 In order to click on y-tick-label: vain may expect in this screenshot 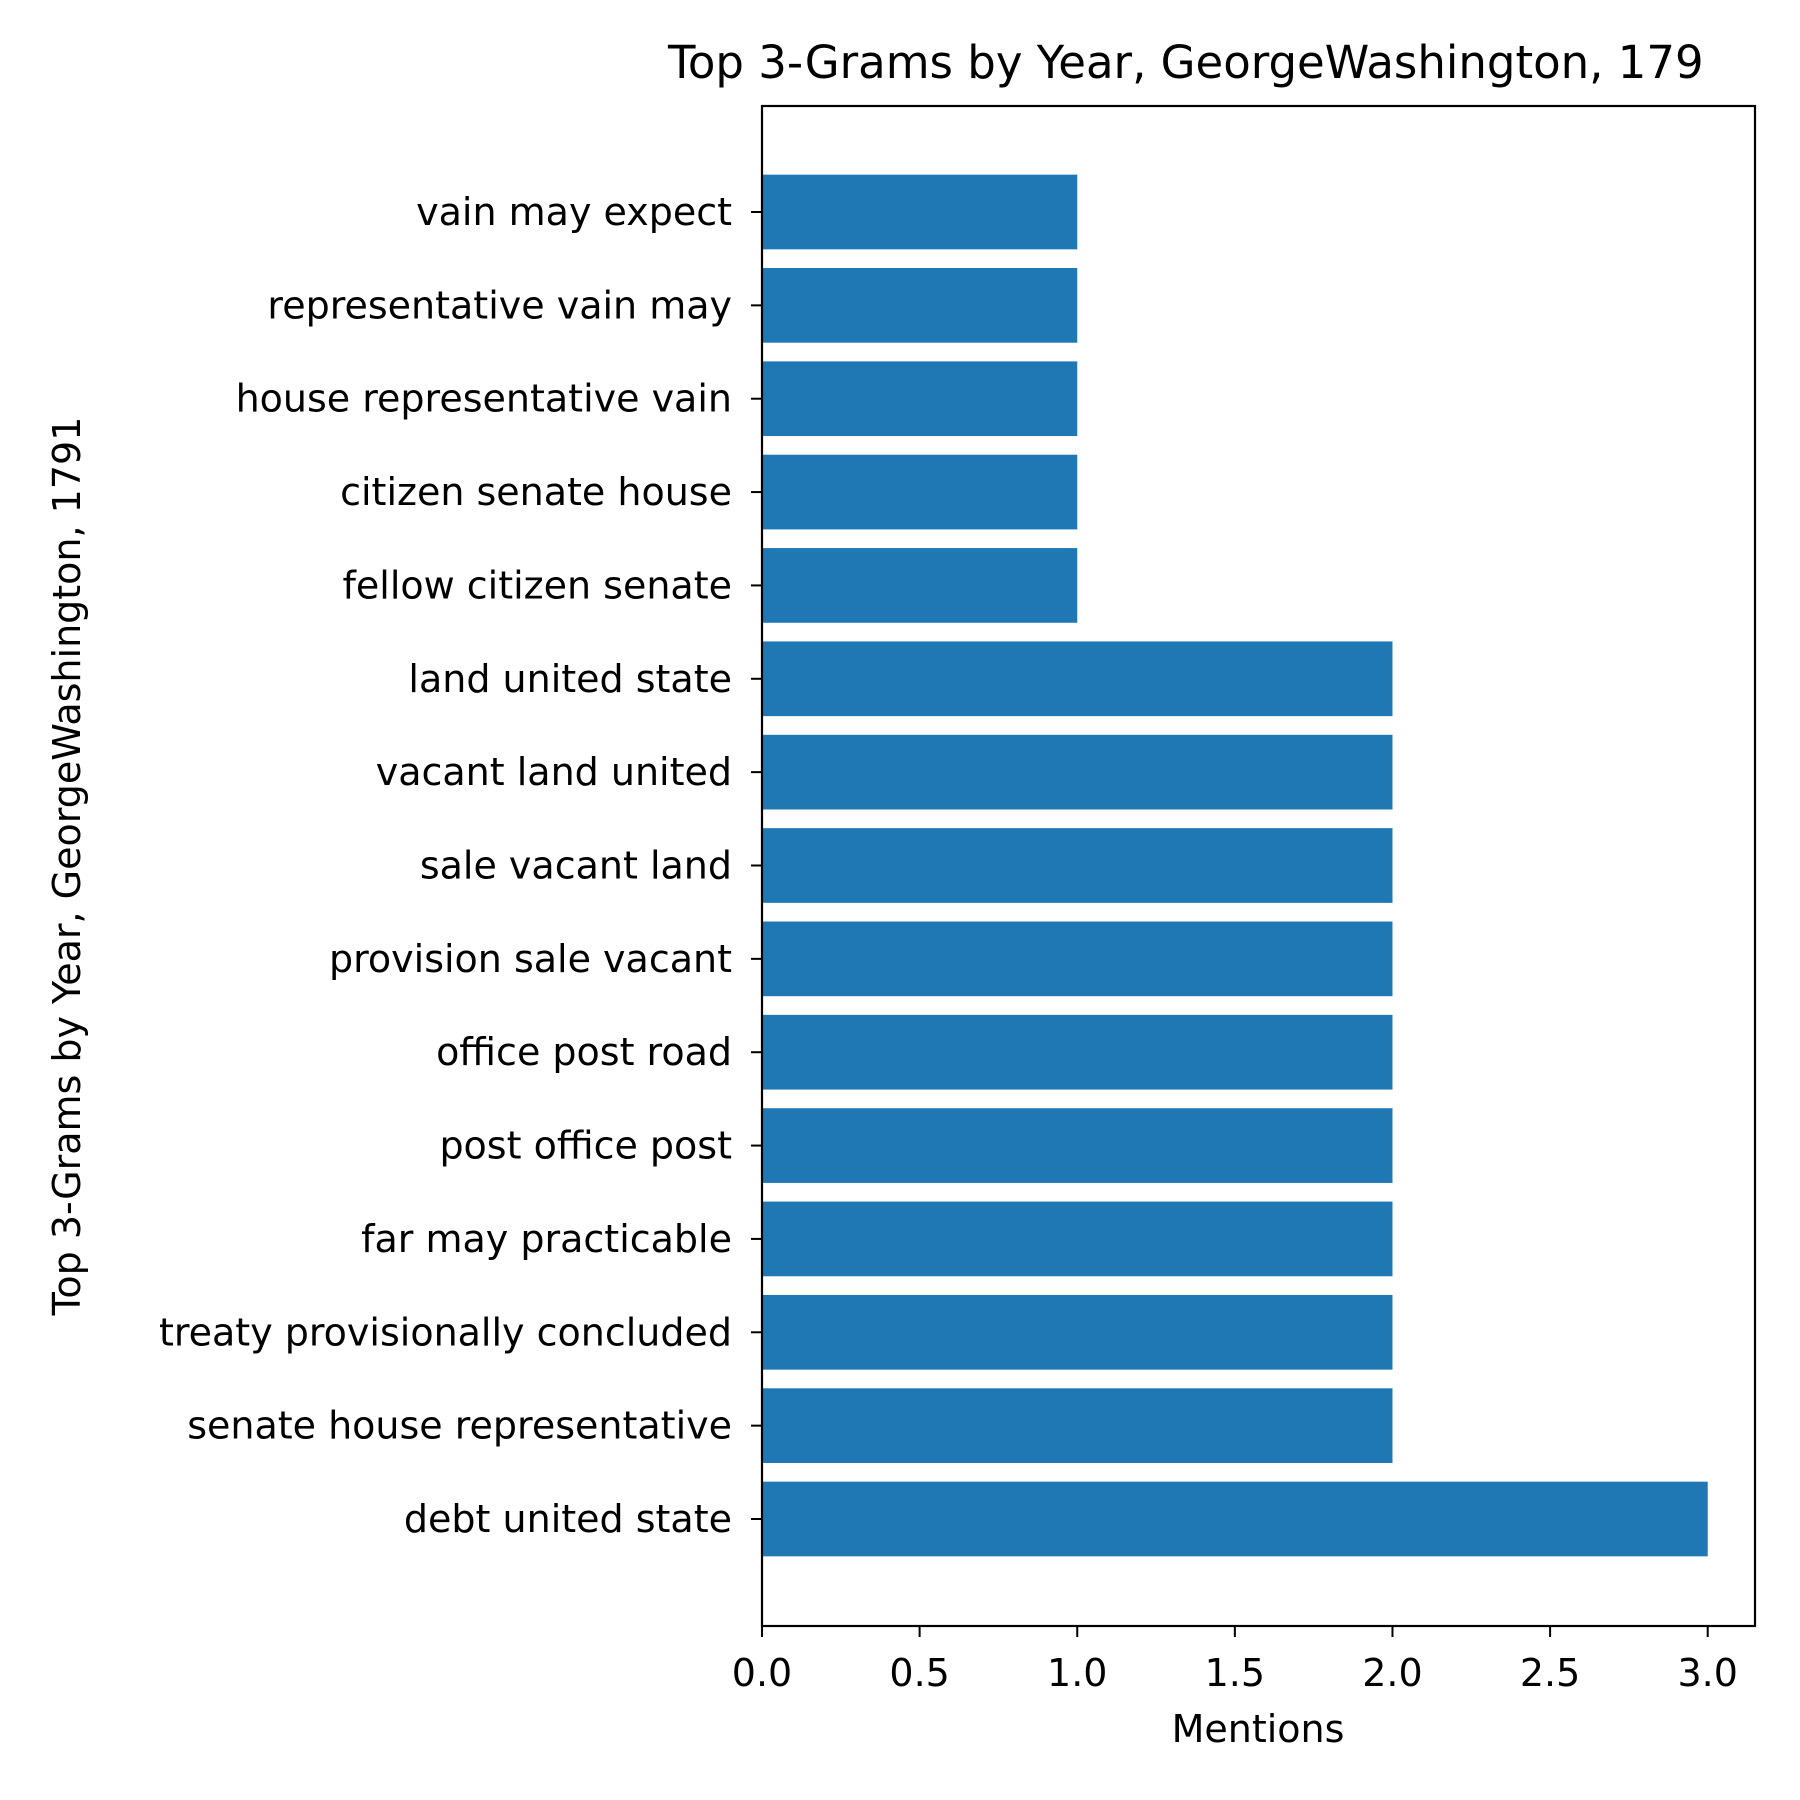, I will do `click(574, 212)`.